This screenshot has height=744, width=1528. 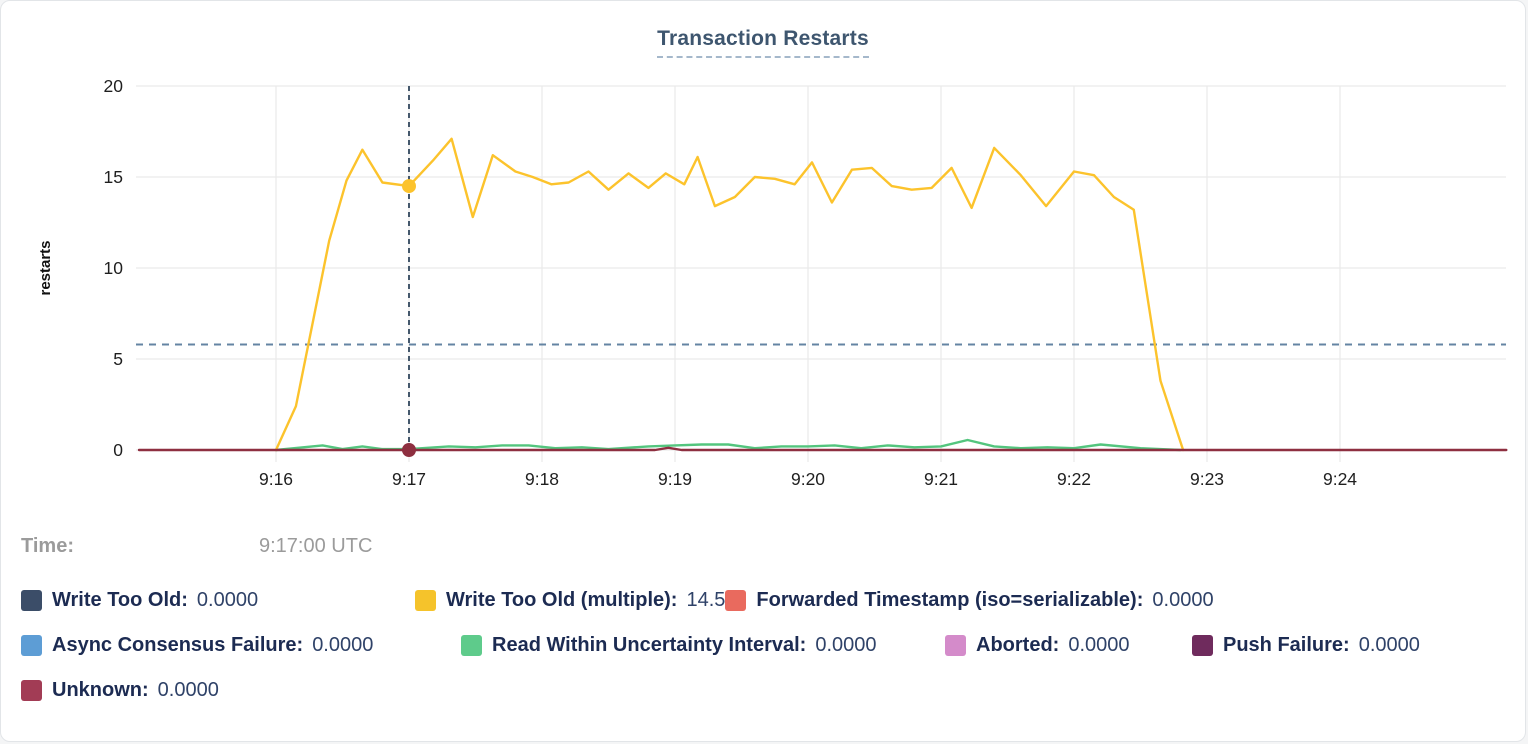 What do you see at coordinates (808, 479) in the screenshot?
I see `x-axis-tick-label: 9:20` at bounding box center [808, 479].